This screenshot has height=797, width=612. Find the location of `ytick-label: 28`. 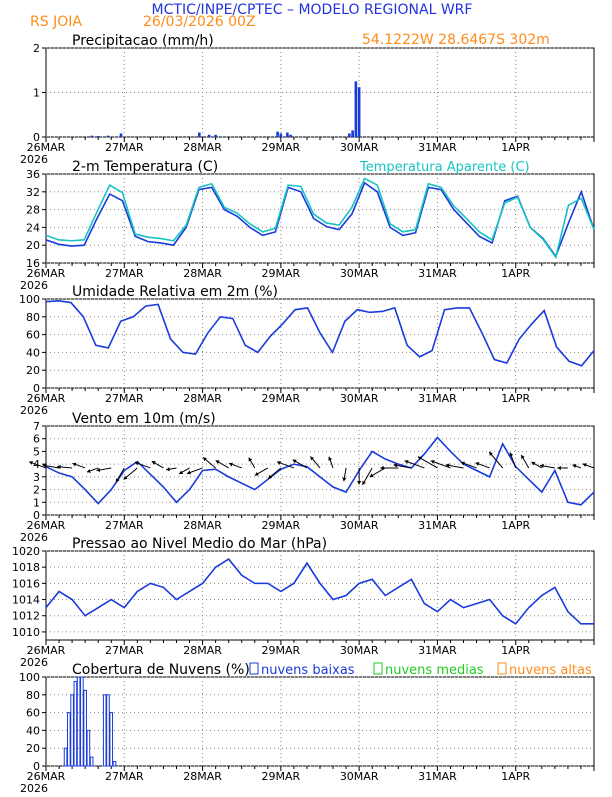

ytick-label: 28 is located at coordinates (33, 210).